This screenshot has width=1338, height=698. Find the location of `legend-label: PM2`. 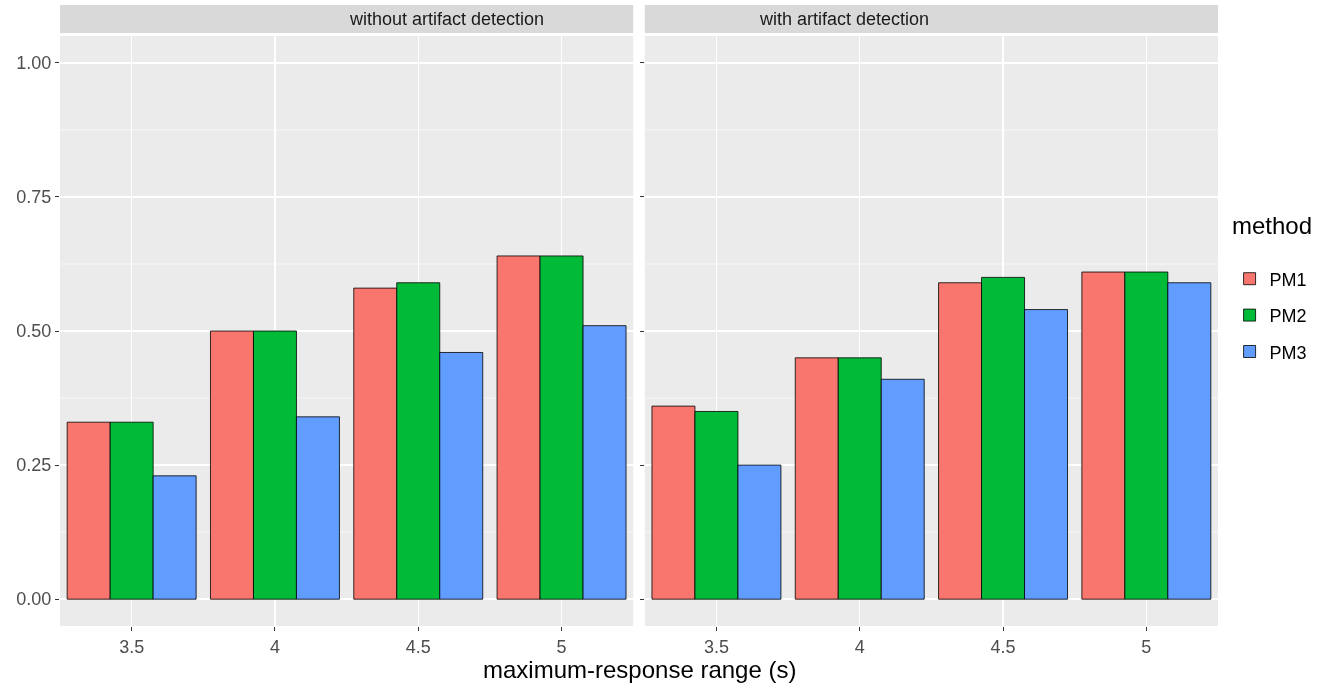

legend-label: PM2 is located at coordinates (1288, 316).